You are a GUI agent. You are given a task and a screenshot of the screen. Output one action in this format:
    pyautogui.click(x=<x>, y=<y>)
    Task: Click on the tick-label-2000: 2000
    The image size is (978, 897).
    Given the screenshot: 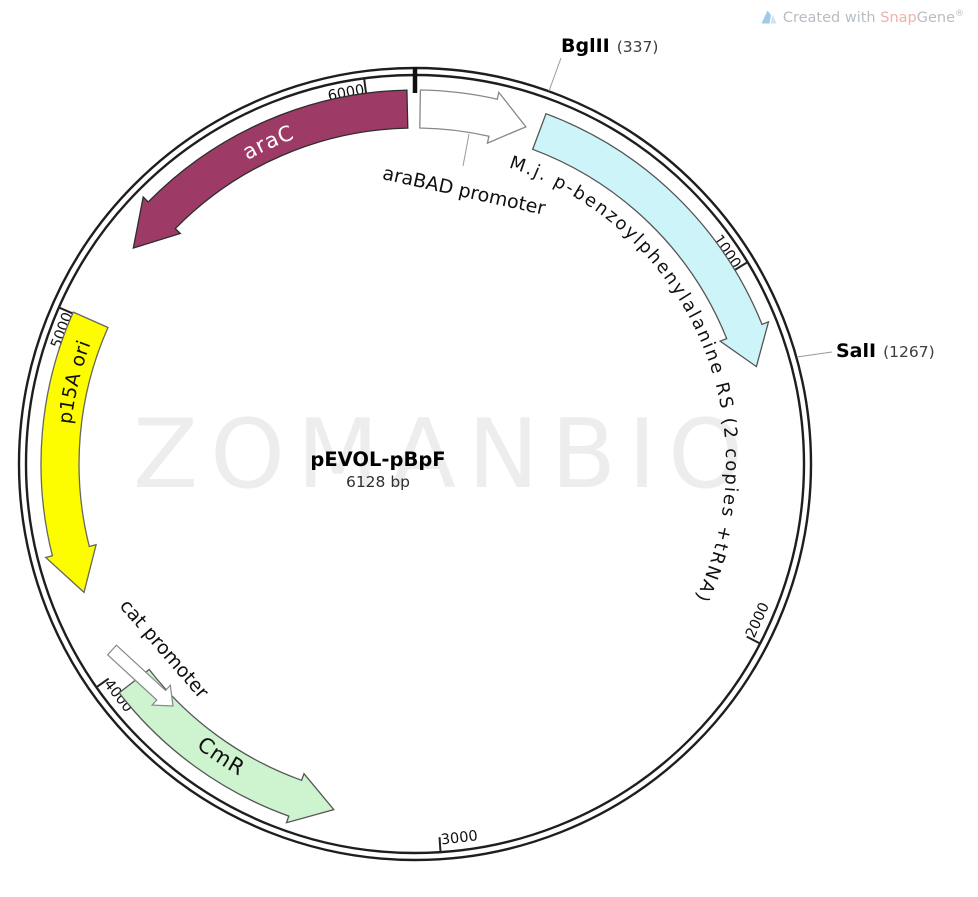 What is the action you would take?
    pyautogui.click(x=758, y=620)
    